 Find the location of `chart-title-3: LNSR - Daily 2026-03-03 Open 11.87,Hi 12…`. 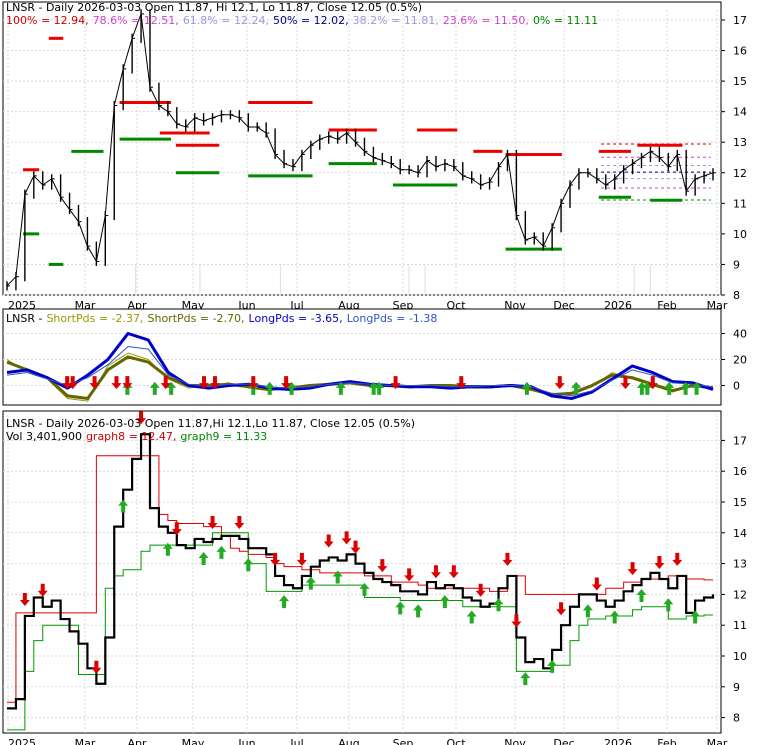

chart-title-3: LNSR - Daily 2026-03-03 Open 11.87,Hi 12… is located at coordinates (210, 423).